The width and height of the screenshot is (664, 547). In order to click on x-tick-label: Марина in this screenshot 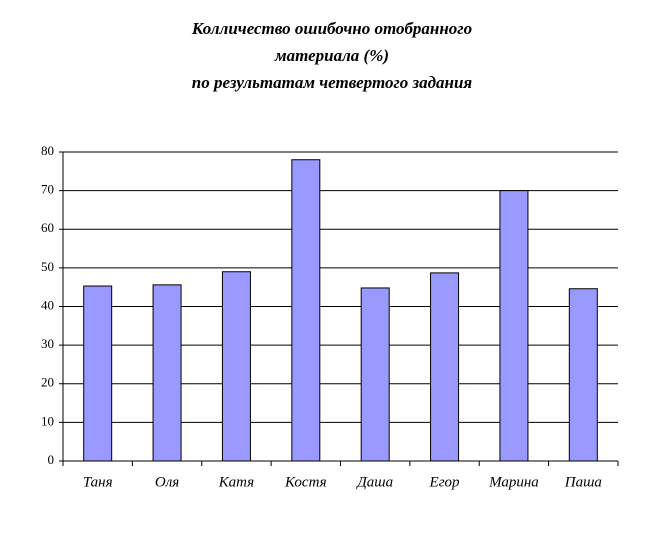, I will do `click(513, 482)`.